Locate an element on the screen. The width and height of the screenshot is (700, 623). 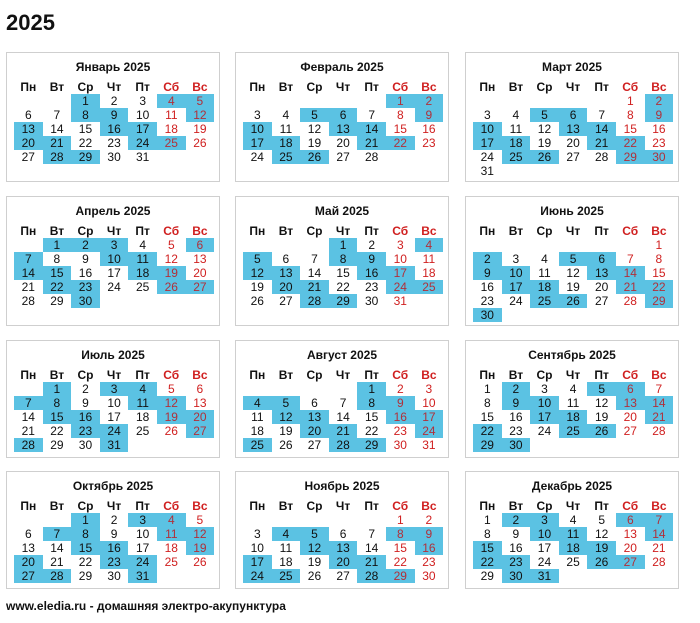
day-cell-highlighted: 16 is located at coordinates (114, 548).